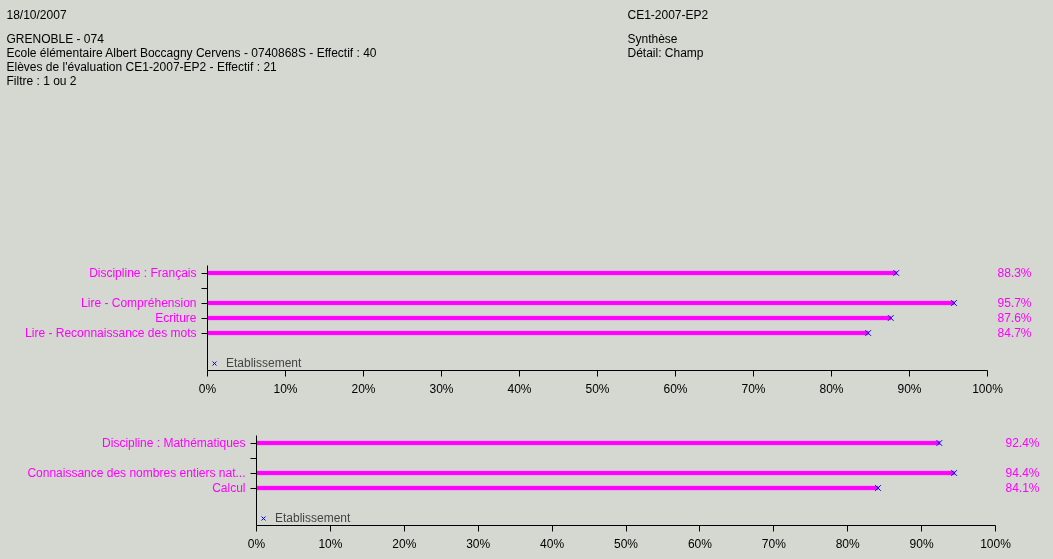 Image resolution: width=1053 pixels, height=559 pixels. Describe the element at coordinates (55, 38) in the screenshot. I see `text: GRENOBLE - 074` at that location.